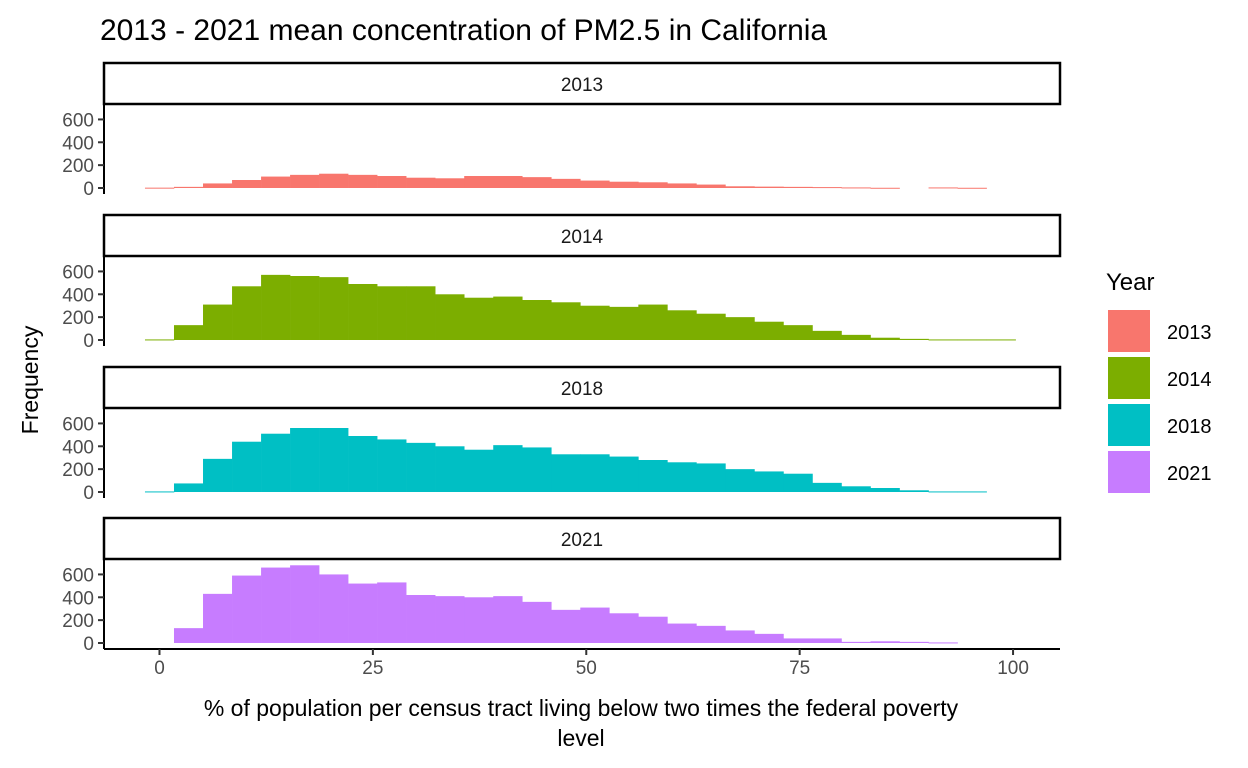 This screenshot has width=1248, height=768. I want to click on legend-item-2018: 2018, so click(1160, 425).